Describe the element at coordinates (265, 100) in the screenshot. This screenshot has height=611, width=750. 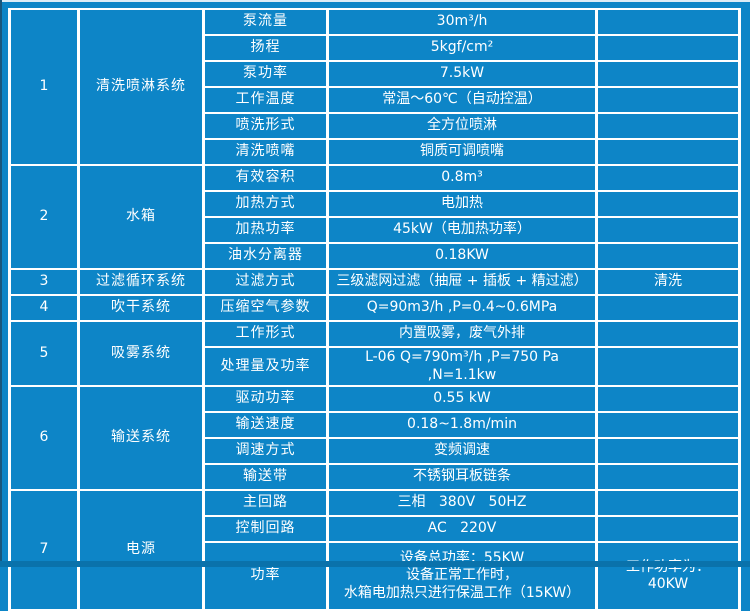
I see `param-cell: 工作温度` at that location.